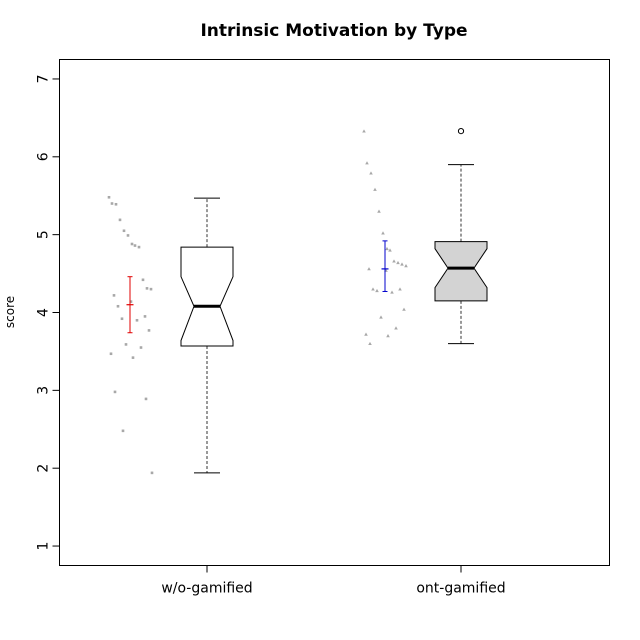 This screenshot has height=640, width=640. Describe the element at coordinates (44, 468) in the screenshot. I see `y-tick-label: 2` at that location.